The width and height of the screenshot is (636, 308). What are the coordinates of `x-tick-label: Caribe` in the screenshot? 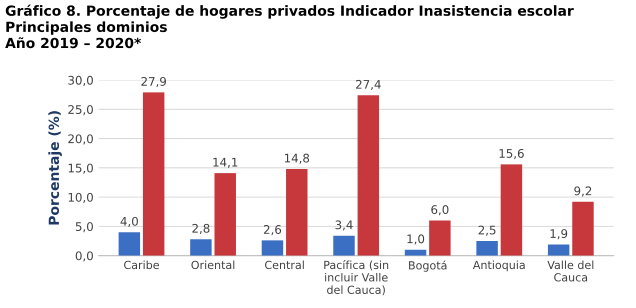 It's located at (141, 265).